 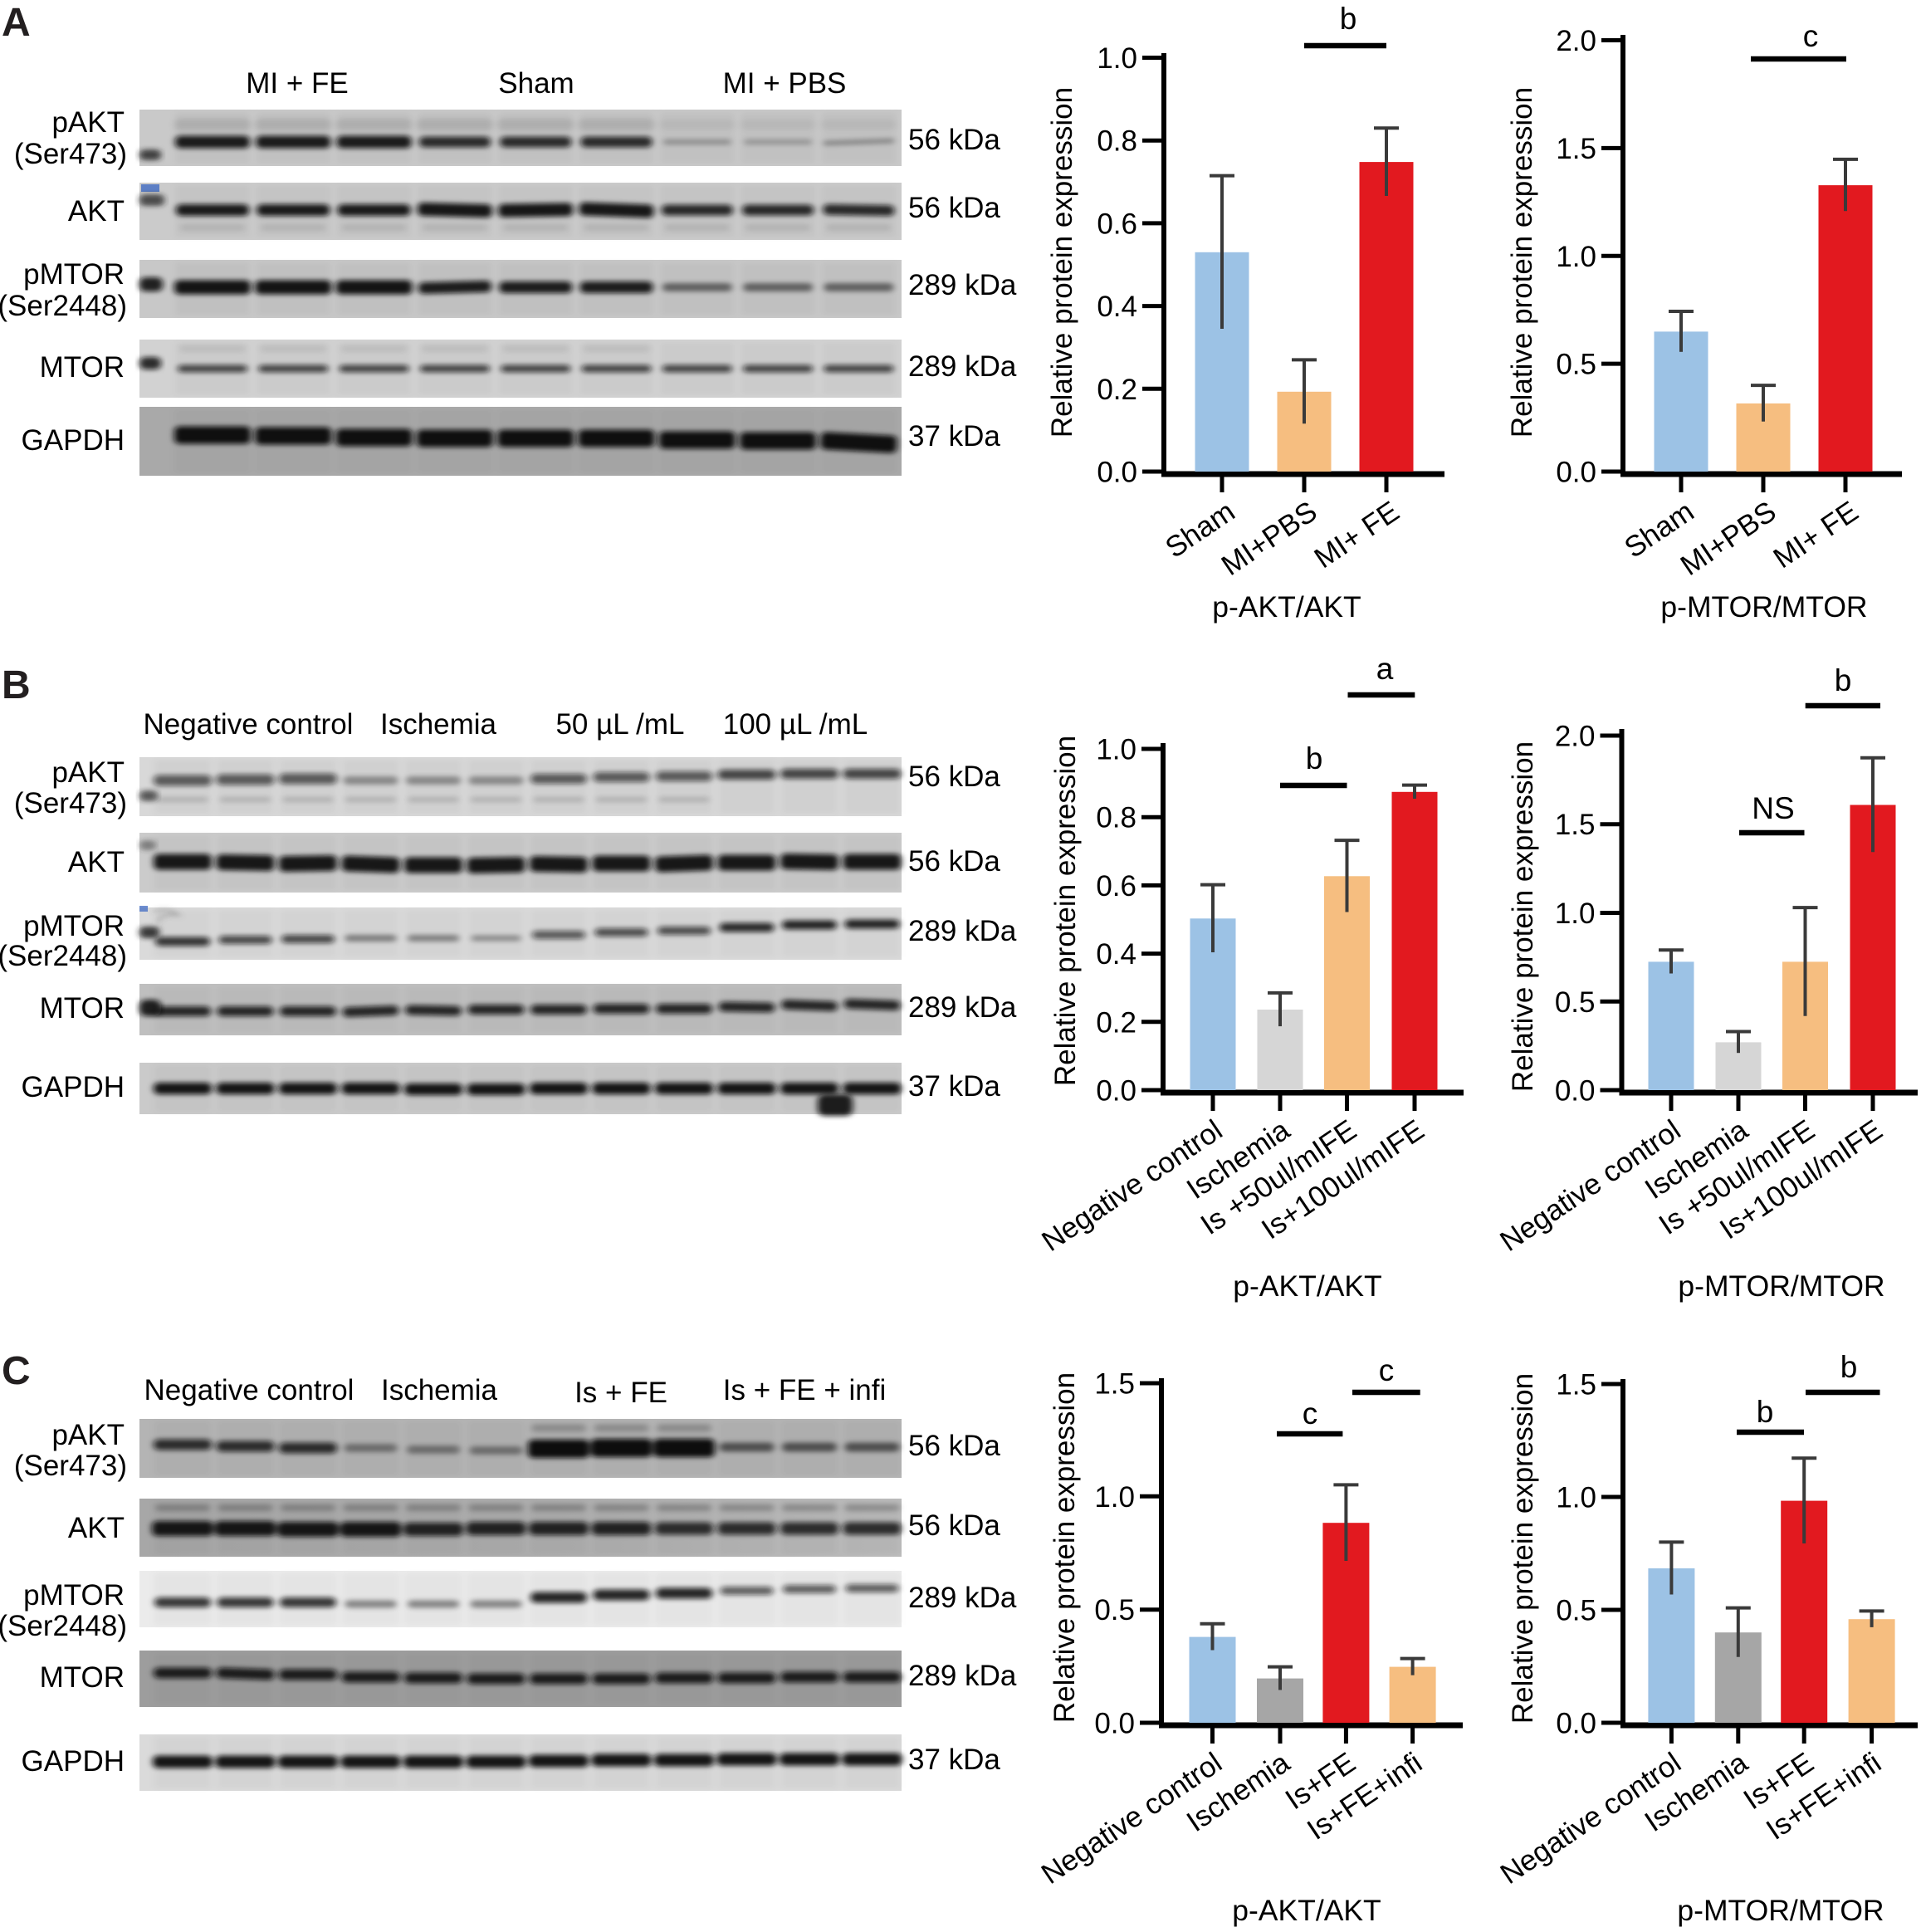 What do you see at coordinates (804, 1390) in the screenshot?
I see `svg-text: Is + FE + infi` at bounding box center [804, 1390].